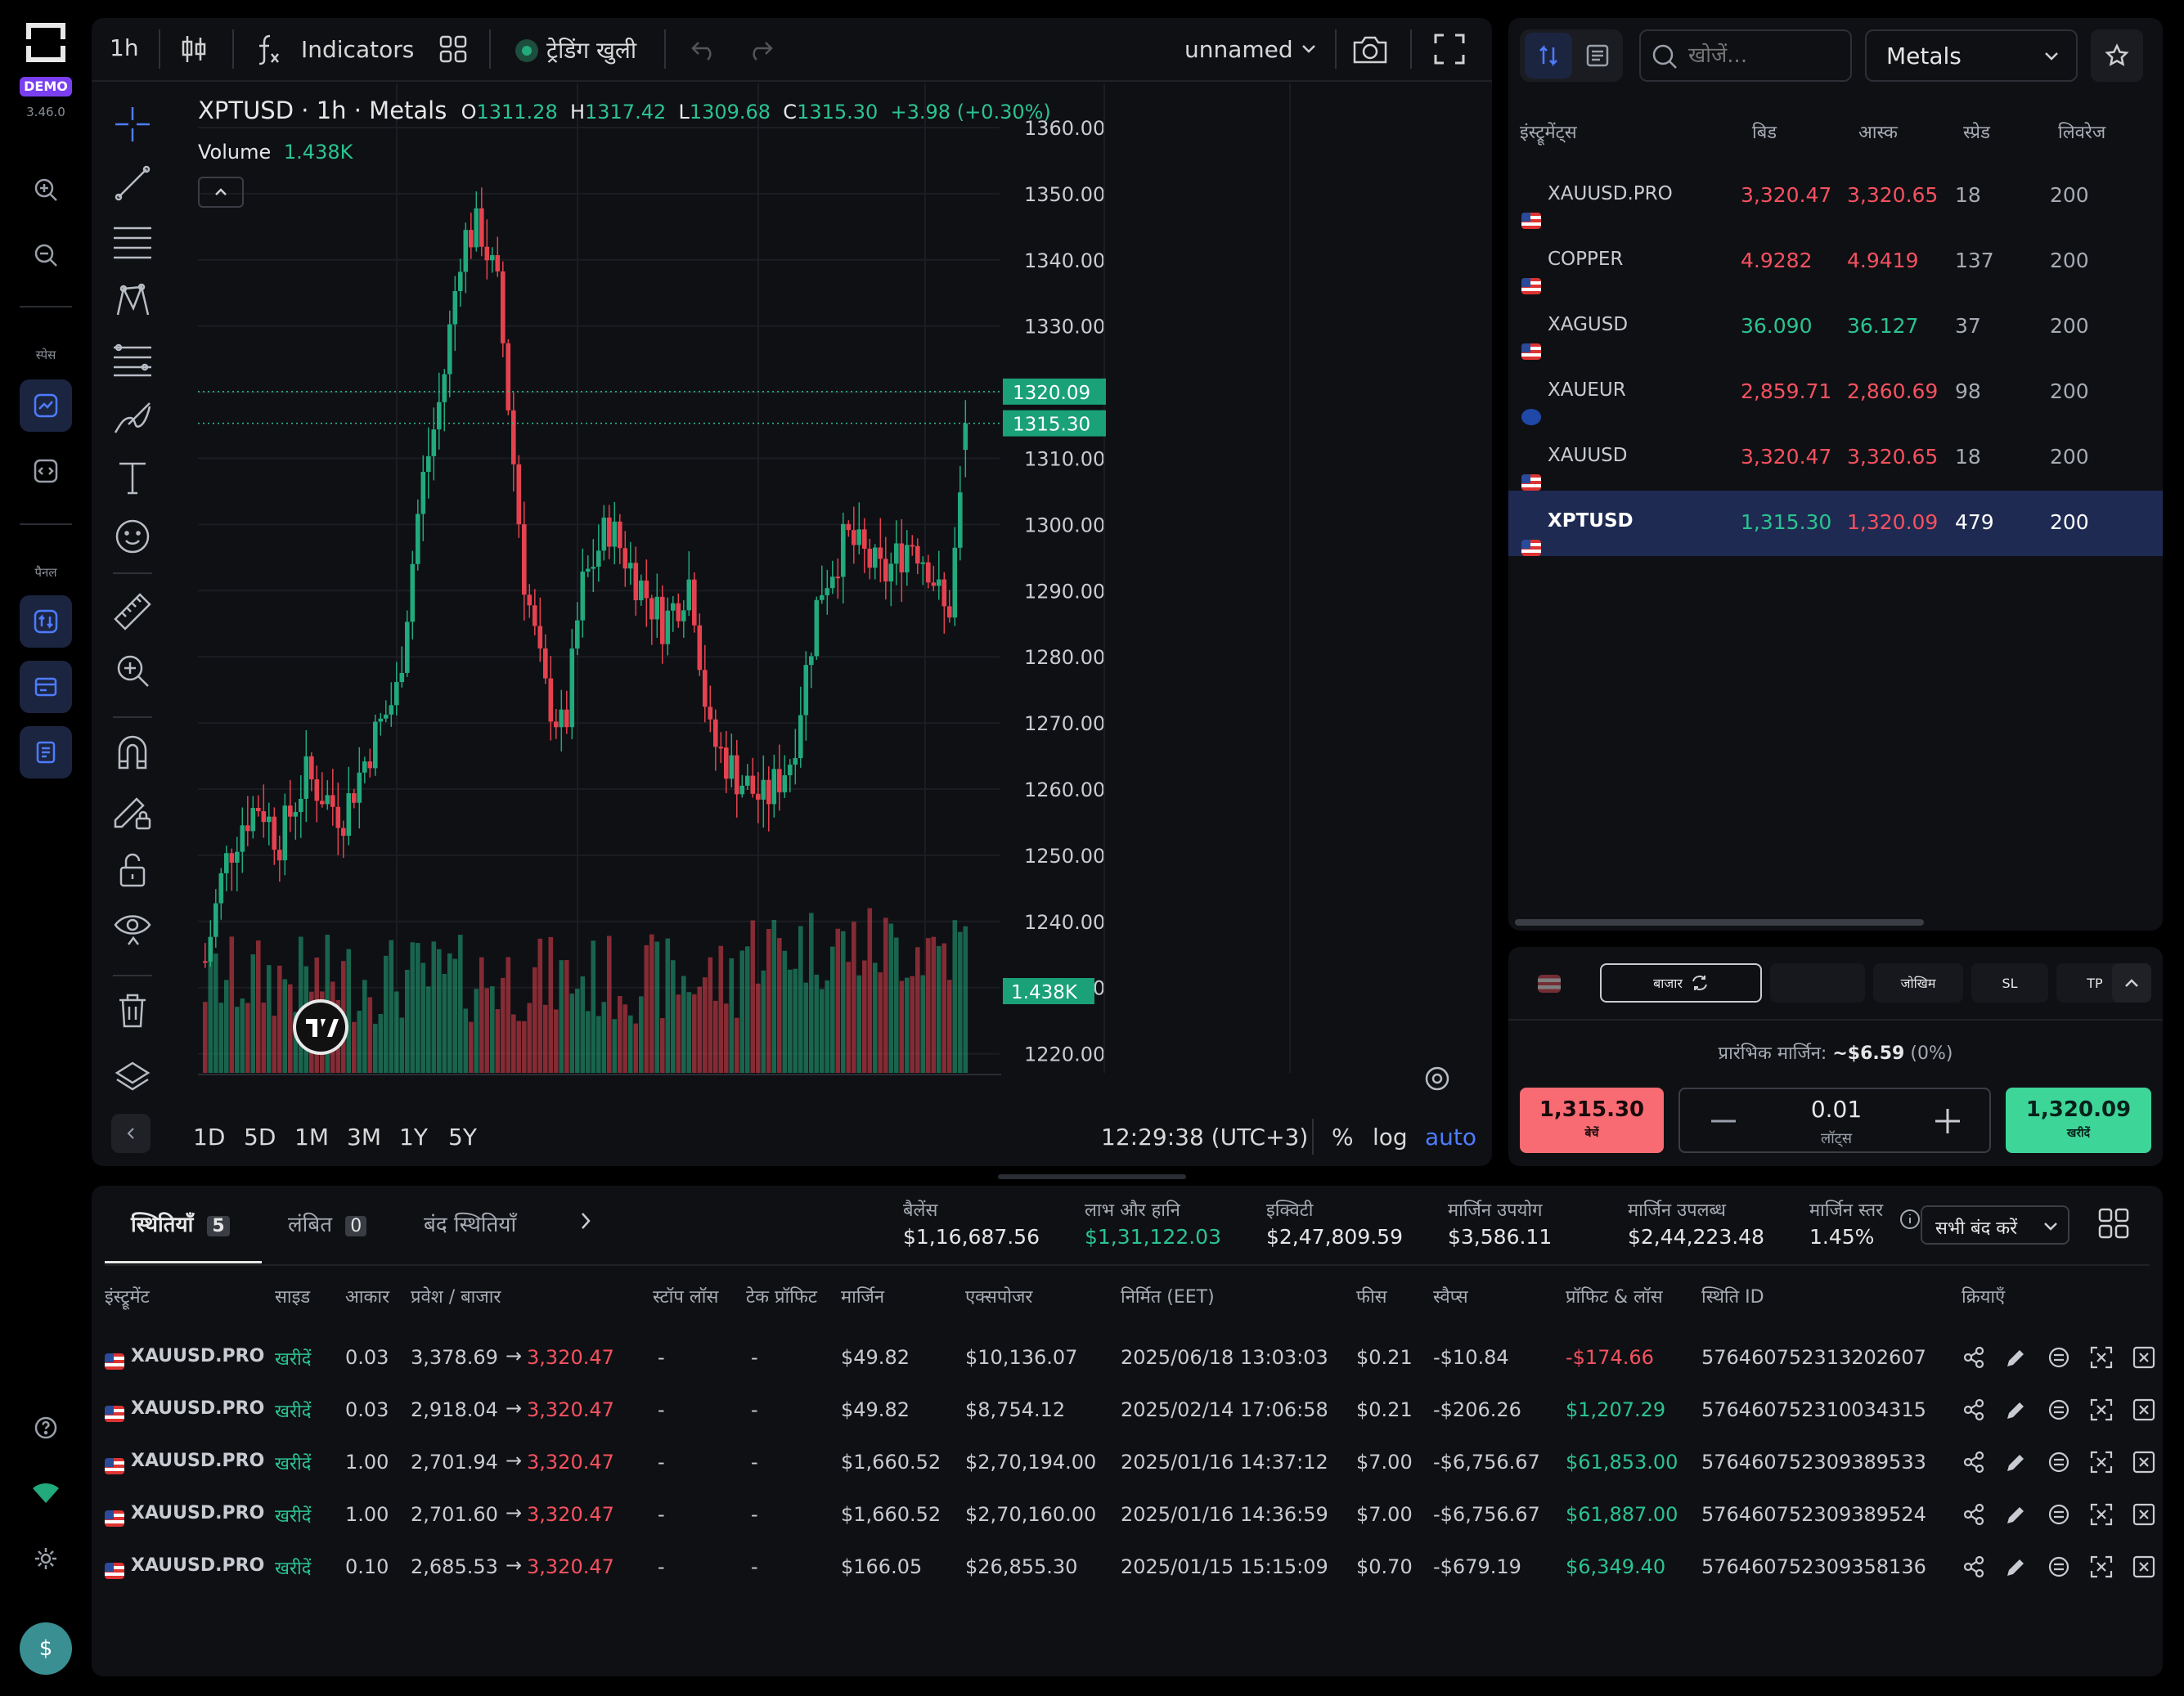  I want to click on log-scale-toggle: log, so click(1391, 1137).